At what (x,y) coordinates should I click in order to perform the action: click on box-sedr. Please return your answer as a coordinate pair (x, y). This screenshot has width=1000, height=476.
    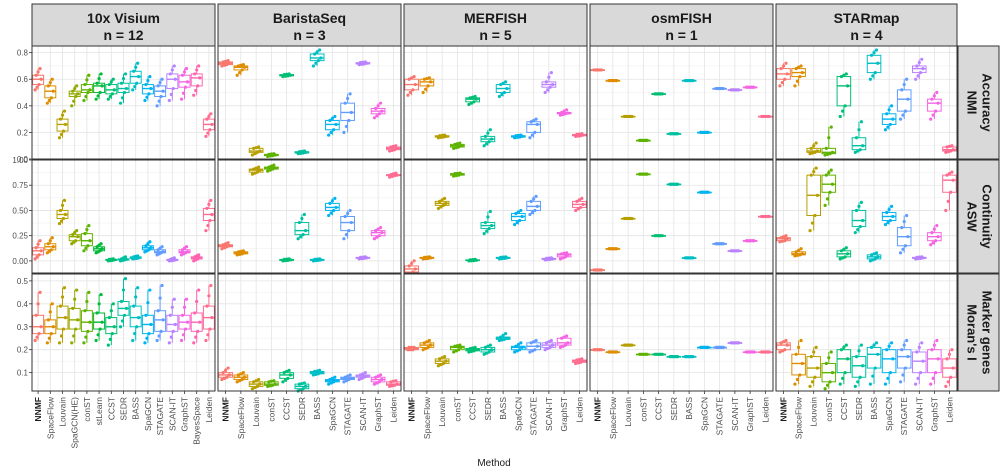
    Looking at the image, I should click on (123, 259).